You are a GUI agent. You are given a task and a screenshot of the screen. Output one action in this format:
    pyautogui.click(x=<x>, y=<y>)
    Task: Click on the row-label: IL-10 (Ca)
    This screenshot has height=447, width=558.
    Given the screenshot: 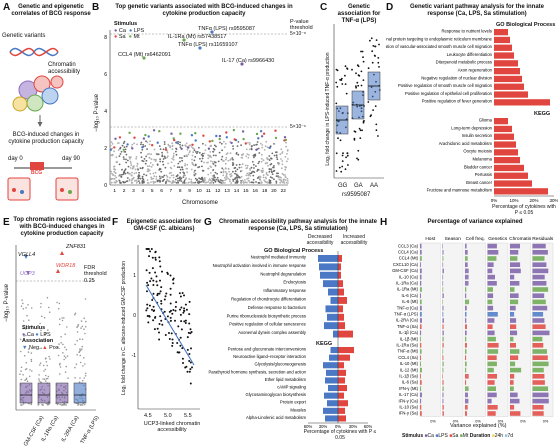 What is the action you would take?
    pyautogui.click(x=408, y=276)
    